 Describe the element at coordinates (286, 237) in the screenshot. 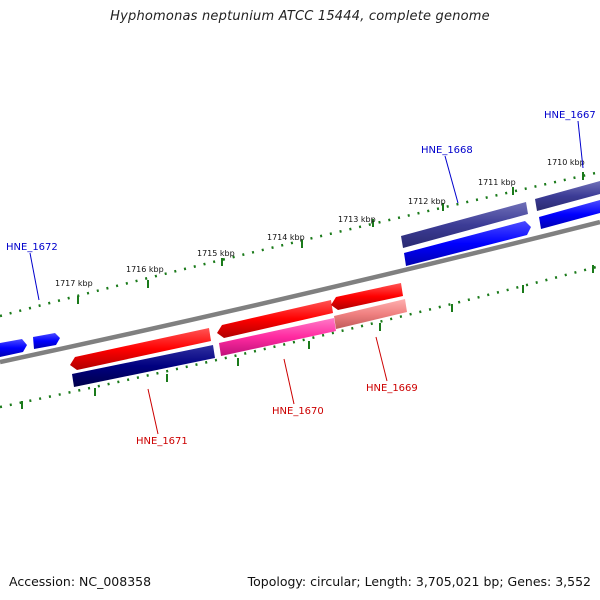

I see `ruler-label: 1714 kbp` at that location.